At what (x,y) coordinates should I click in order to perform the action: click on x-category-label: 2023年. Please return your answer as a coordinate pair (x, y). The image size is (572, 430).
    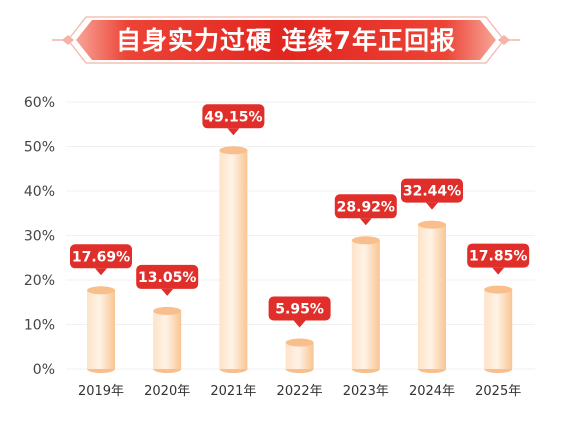
    Looking at the image, I should click on (366, 391).